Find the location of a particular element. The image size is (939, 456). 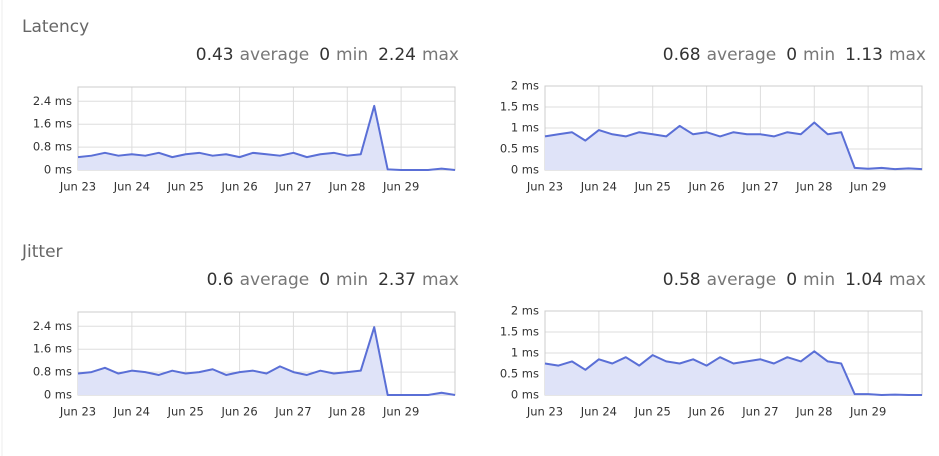

summary-value: 2.37 is located at coordinates (397, 280).